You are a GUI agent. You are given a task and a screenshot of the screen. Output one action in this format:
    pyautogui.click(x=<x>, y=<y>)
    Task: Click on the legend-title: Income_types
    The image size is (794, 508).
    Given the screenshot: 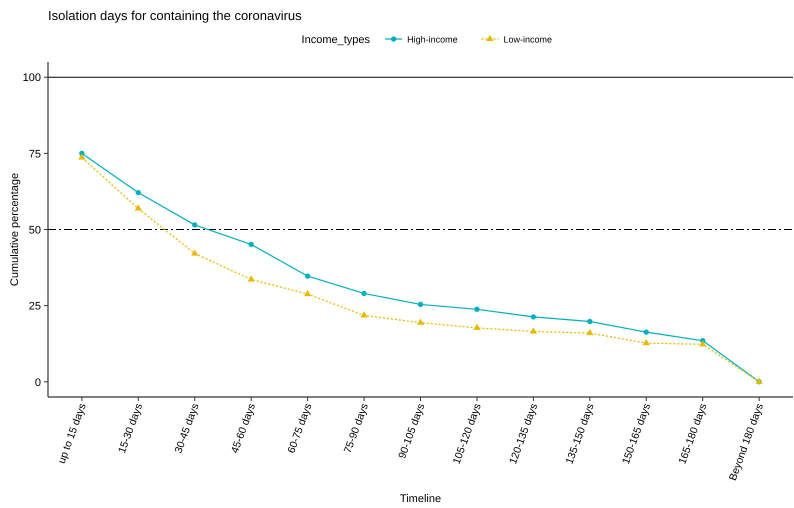 What is the action you would take?
    pyautogui.click(x=336, y=40)
    